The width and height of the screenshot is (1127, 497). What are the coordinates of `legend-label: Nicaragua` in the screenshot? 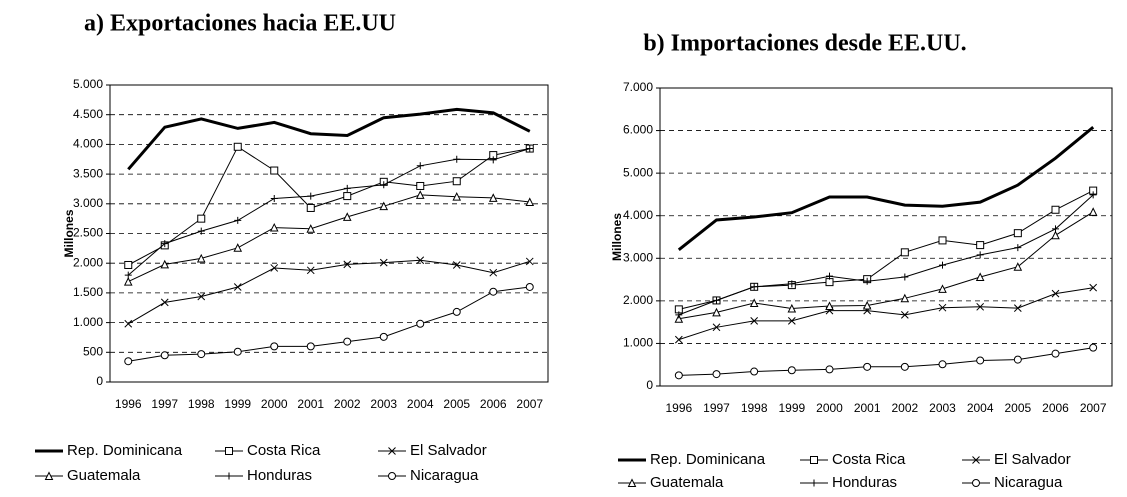 It's located at (1028, 482).